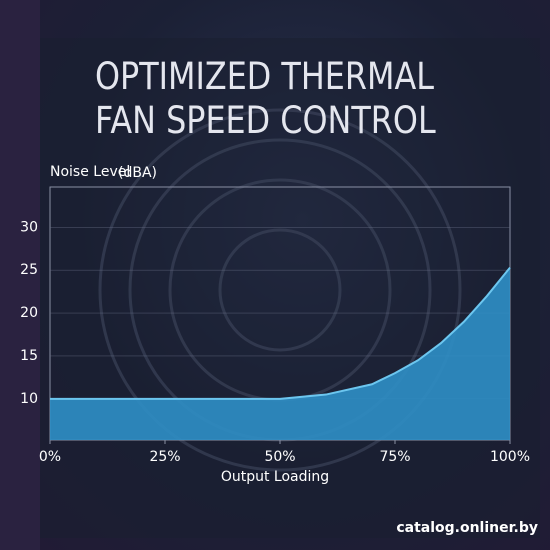  Describe the element at coordinates (265, 98) in the screenshot. I see `chart-title: OPTIMIZED THERMAL FAN SPEED CONTROL` at that location.